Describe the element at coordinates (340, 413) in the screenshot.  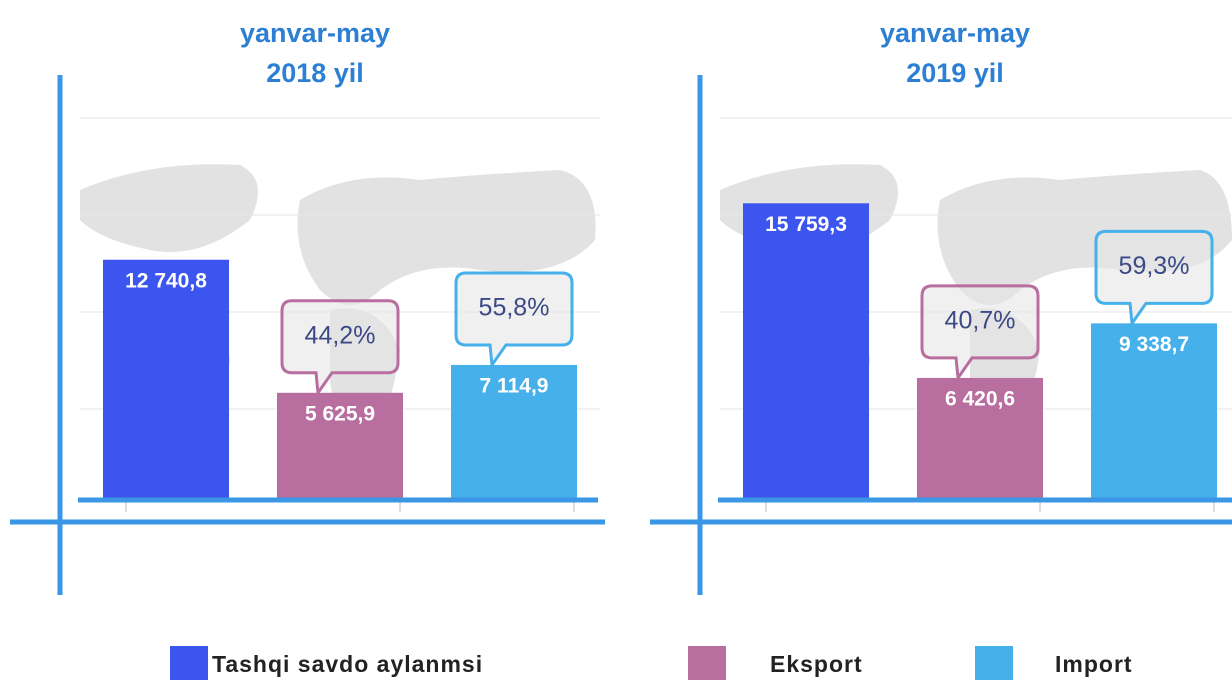
I see `value-label: 5 625,9` at that location.